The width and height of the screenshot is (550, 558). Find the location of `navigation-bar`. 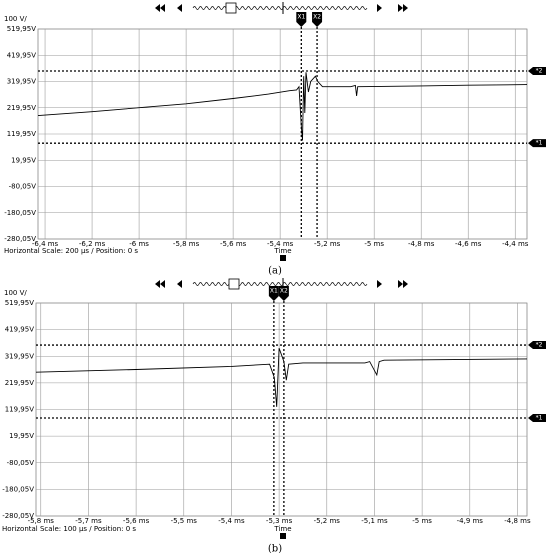

navigation-bar is located at coordinates (281, 8).